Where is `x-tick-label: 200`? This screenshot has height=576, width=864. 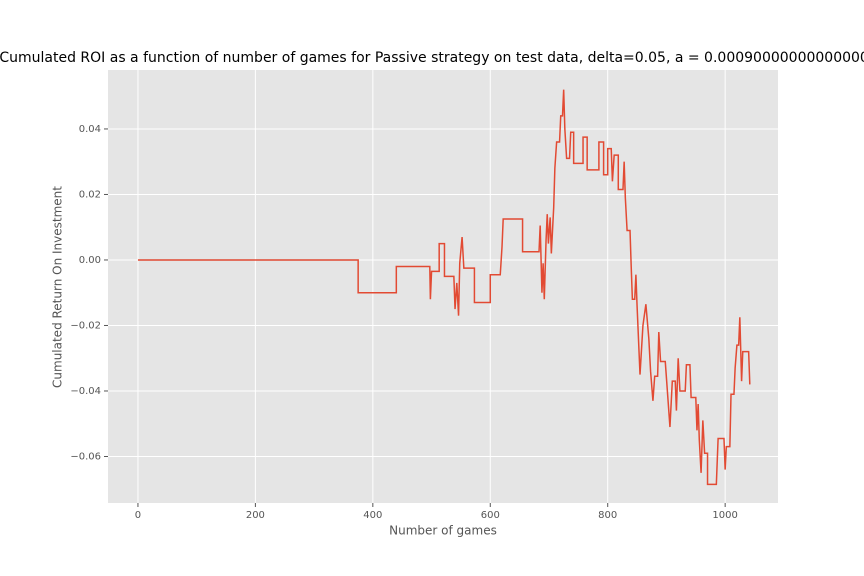
x-tick-label: 200 is located at coordinates (255, 515).